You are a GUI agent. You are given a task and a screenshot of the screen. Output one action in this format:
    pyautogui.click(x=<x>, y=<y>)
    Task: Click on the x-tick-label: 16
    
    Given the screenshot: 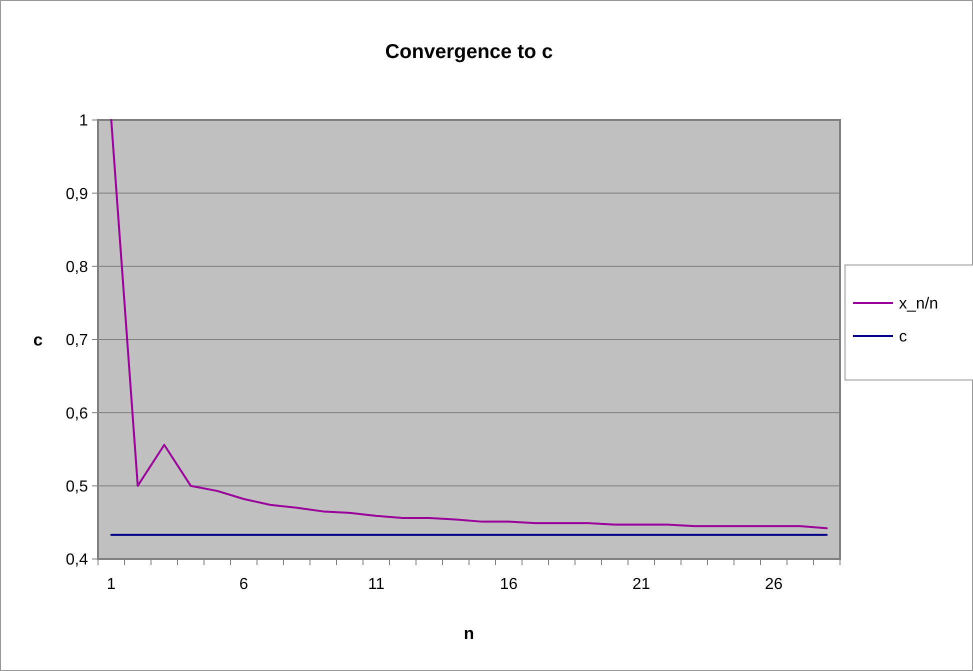 What is the action you would take?
    pyautogui.click(x=509, y=584)
    